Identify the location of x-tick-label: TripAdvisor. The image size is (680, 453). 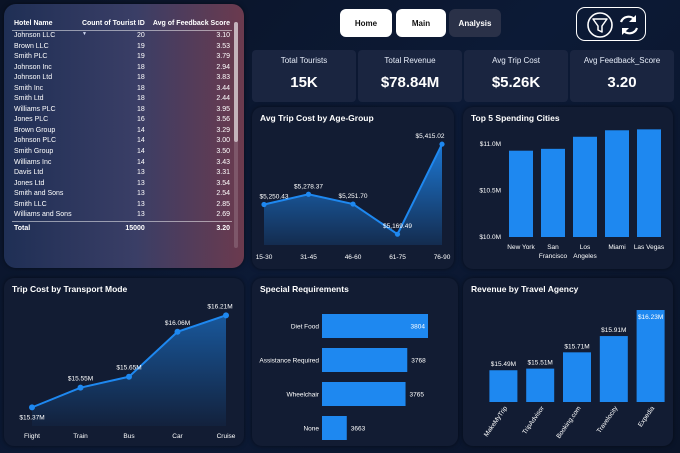
(533, 419).